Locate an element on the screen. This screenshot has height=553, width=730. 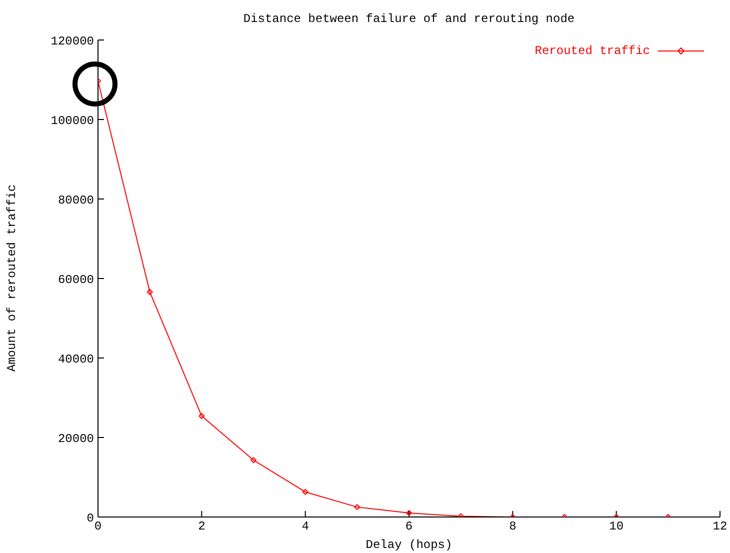
legend-label: Rerouted traffic is located at coordinates (592, 51).